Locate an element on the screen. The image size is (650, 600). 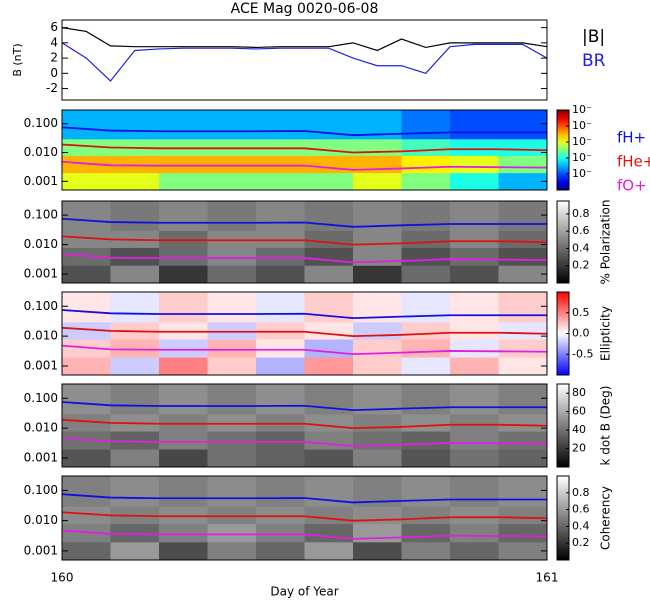
colorbar-tick-label: 0.0 is located at coordinates (581, 333).